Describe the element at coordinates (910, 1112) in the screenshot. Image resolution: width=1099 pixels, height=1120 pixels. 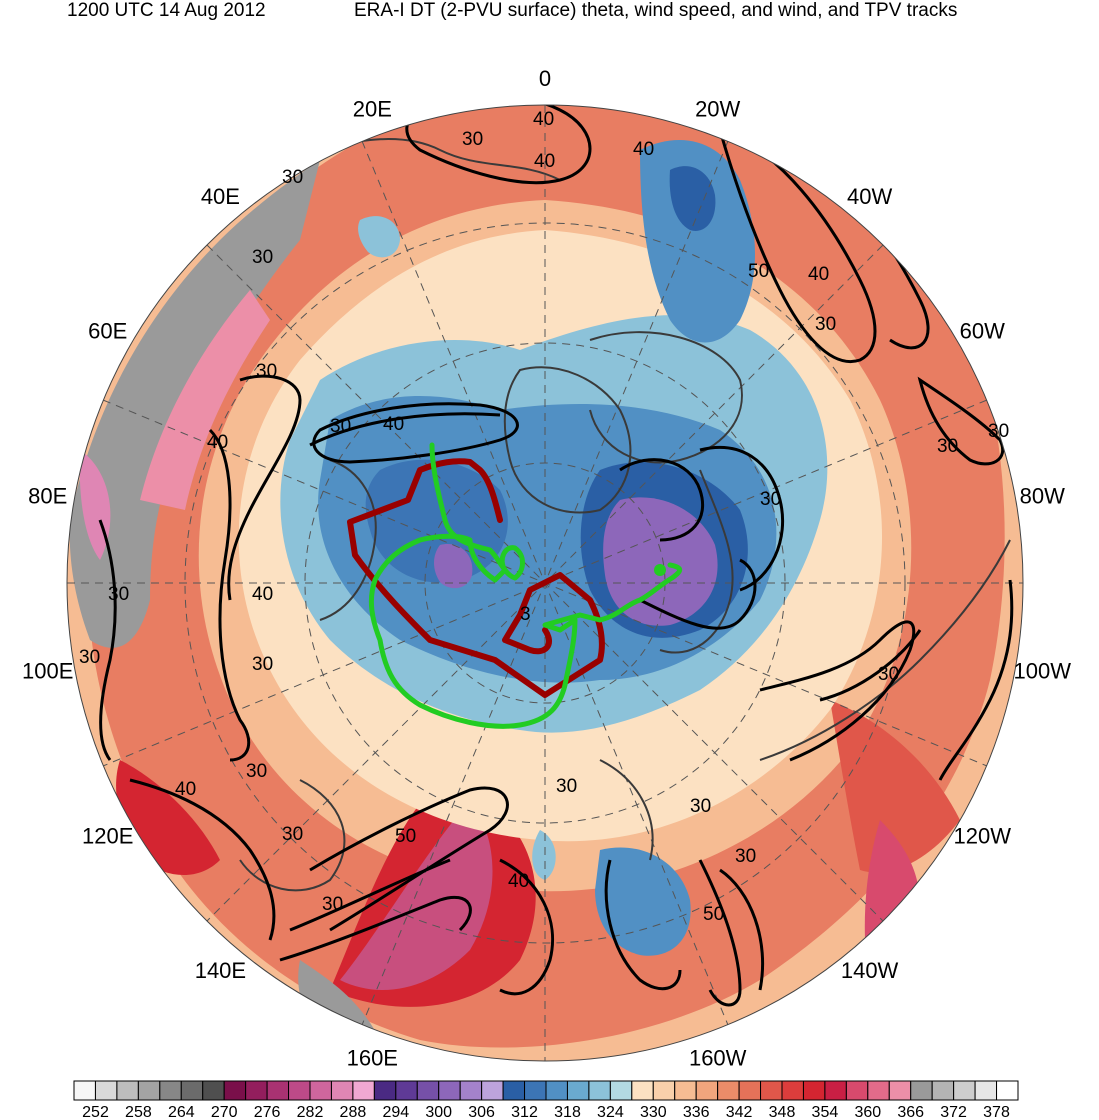
I see `colorbar-tick-label: 366` at that location.